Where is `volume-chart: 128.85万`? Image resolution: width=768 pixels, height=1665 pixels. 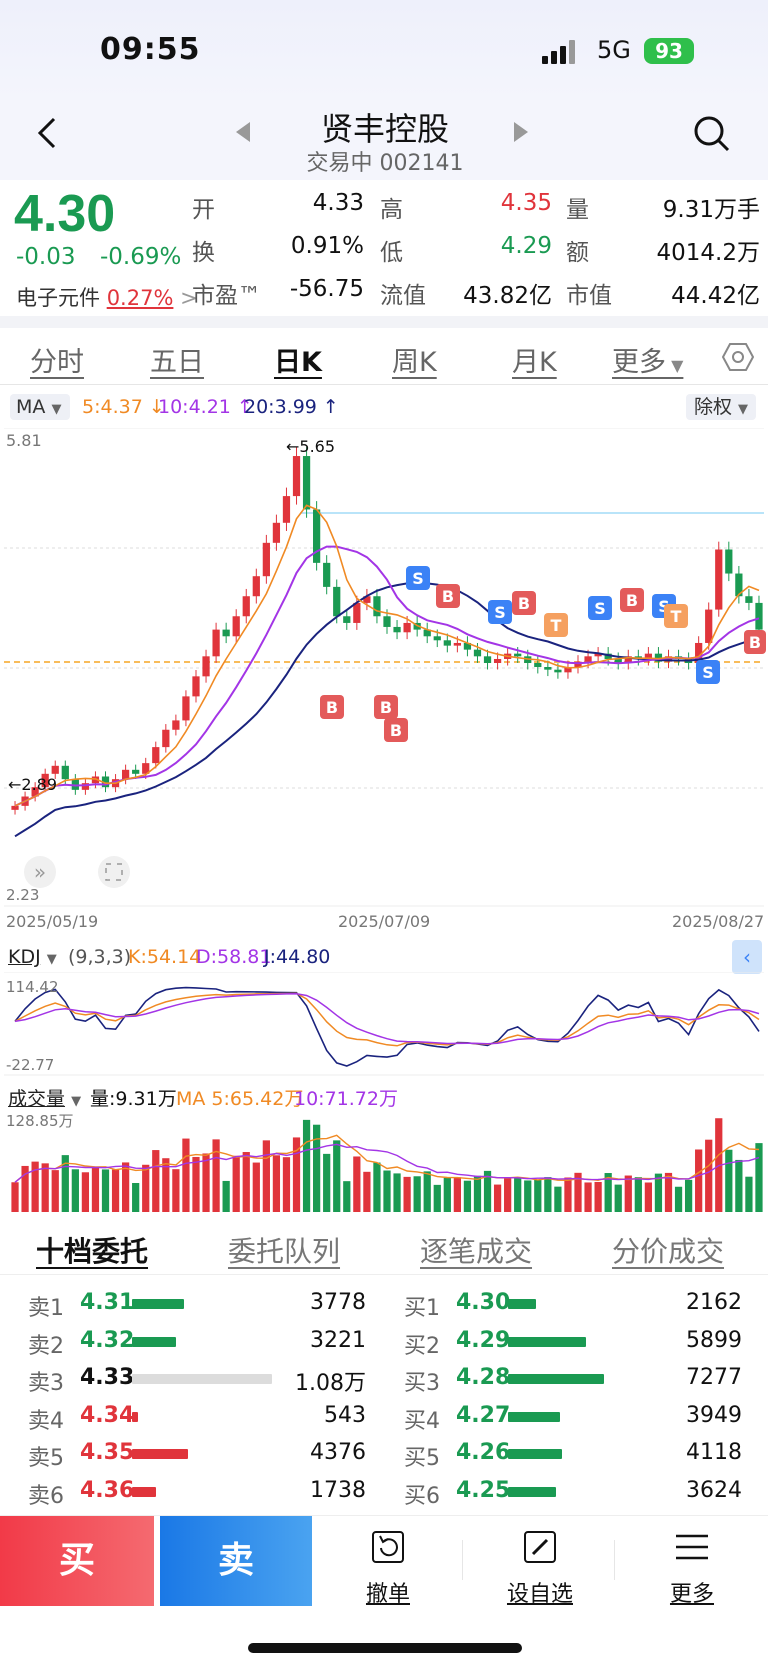
volume-chart: 128.85万 is located at coordinates (384, 1162).